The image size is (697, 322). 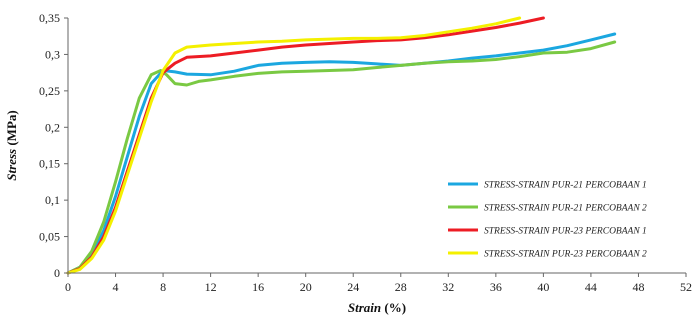 I want to click on y-tick-label: 0,35, so click(x=49, y=18).